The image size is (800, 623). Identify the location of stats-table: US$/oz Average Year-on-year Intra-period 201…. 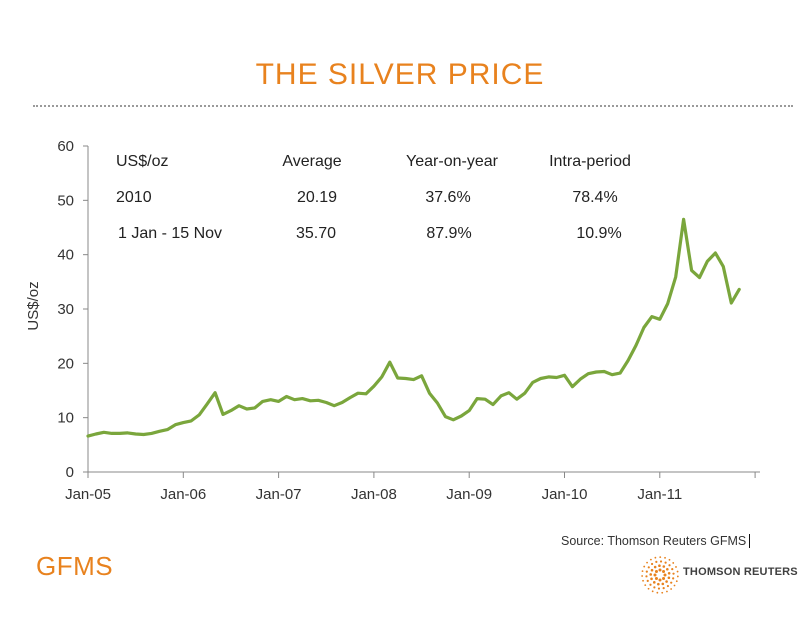
(373, 197).